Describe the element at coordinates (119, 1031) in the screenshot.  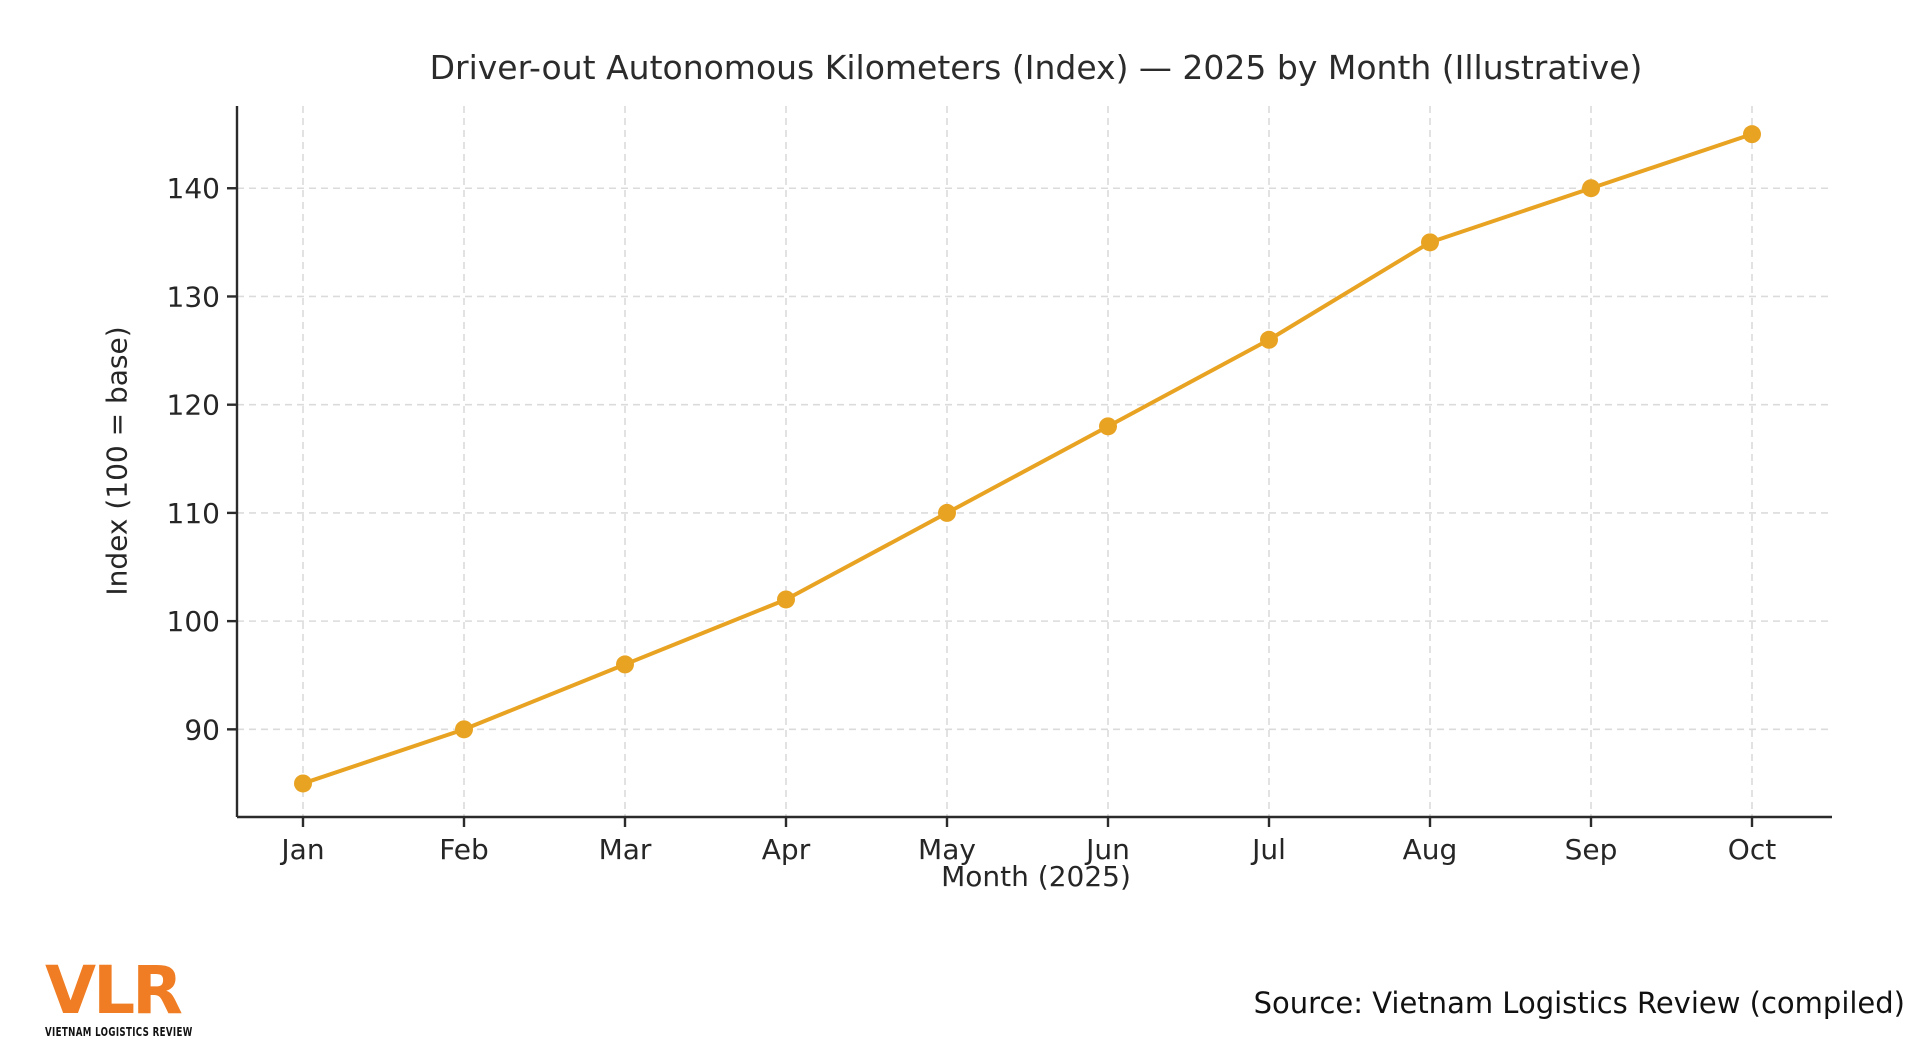
I see `vlr-logo-tagline: VIETNAM LOGISTICS REVIEW` at that location.